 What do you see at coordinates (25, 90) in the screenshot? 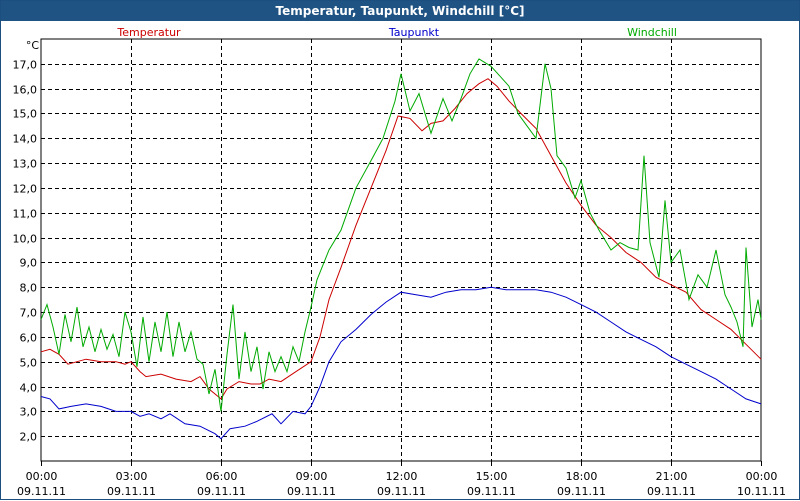
I see `y-tick-label: 16,0` at bounding box center [25, 90].